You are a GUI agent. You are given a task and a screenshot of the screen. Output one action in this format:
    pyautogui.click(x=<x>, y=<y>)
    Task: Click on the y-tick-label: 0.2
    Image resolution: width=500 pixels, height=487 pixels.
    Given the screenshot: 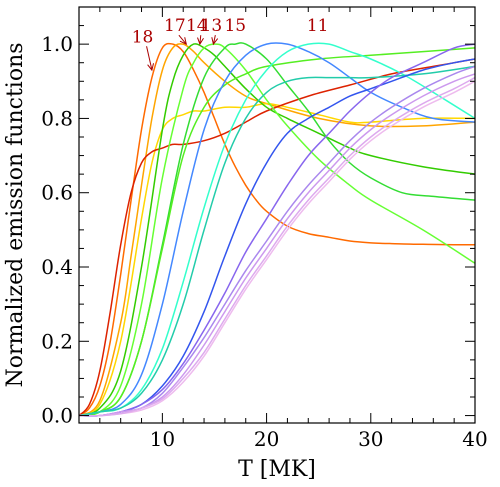 What is the action you would take?
    pyautogui.click(x=57, y=341)
    